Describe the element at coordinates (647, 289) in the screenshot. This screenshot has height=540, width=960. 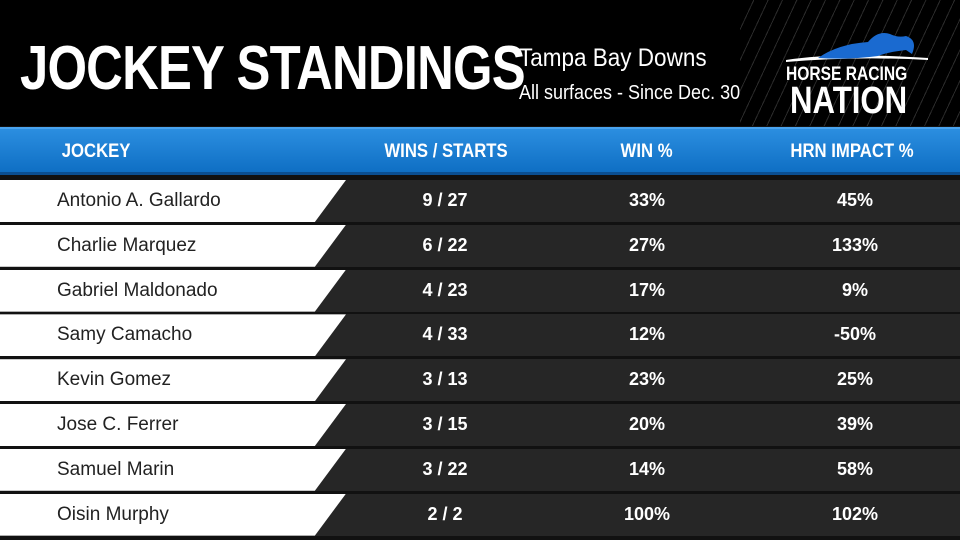
I see `win-pct: 17%` at that location.